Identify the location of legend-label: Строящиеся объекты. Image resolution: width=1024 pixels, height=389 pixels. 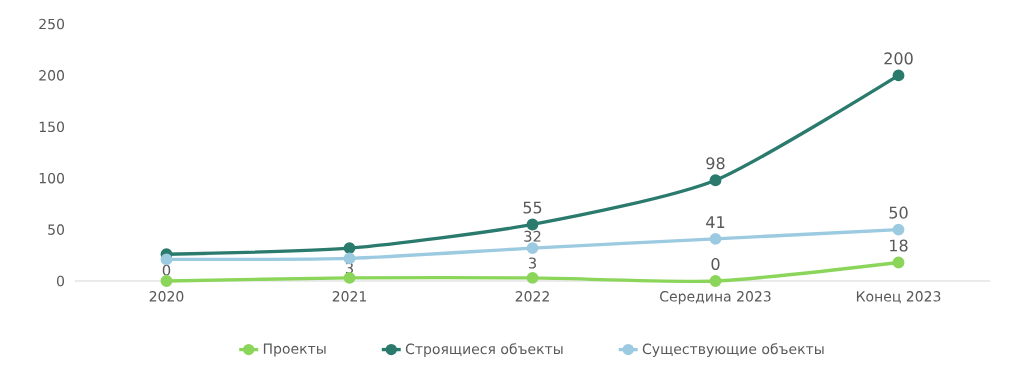
(484, 350).